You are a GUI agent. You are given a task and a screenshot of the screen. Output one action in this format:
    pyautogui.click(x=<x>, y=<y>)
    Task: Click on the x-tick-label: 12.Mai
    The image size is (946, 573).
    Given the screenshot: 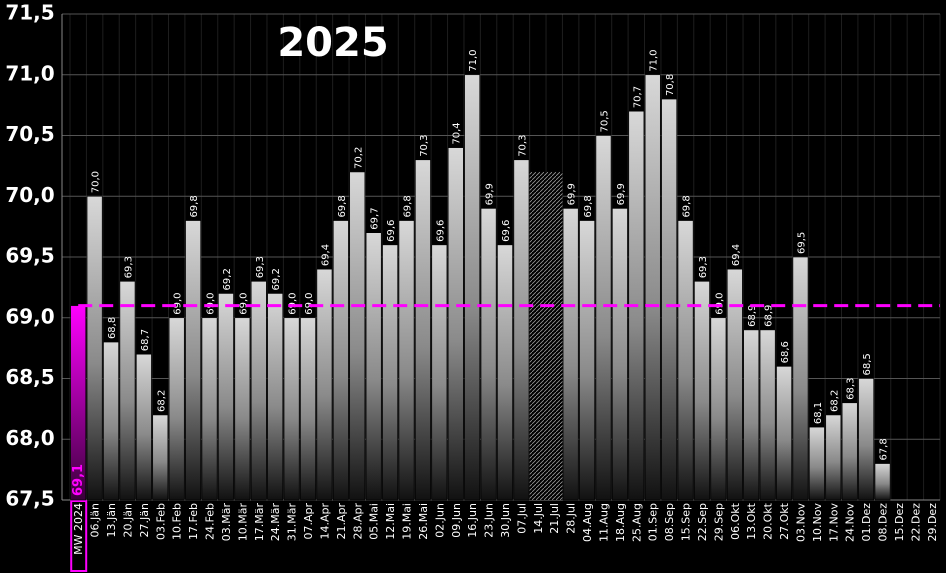 What is the action you would take?
    pyautogui.click(x=390, y=521)
    